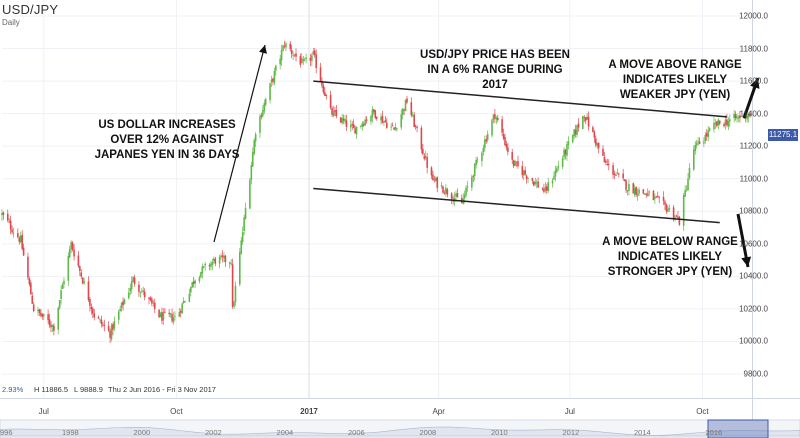 The width and height of the screenshot is (800, 438). What do you see at coordinates (753, 49) in the screenshot?
I see `y-tick-label: 11800.0` at bounding box center [753, 49].